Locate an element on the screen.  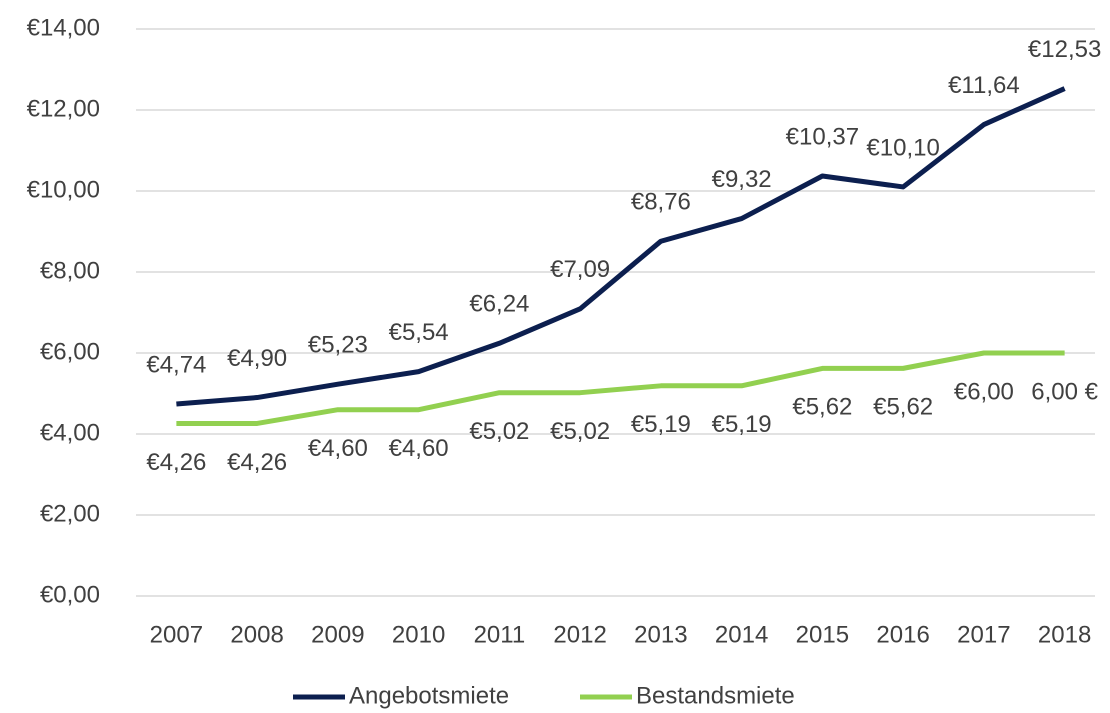
data-label: €10,10 is located at coordinates (902, 147).